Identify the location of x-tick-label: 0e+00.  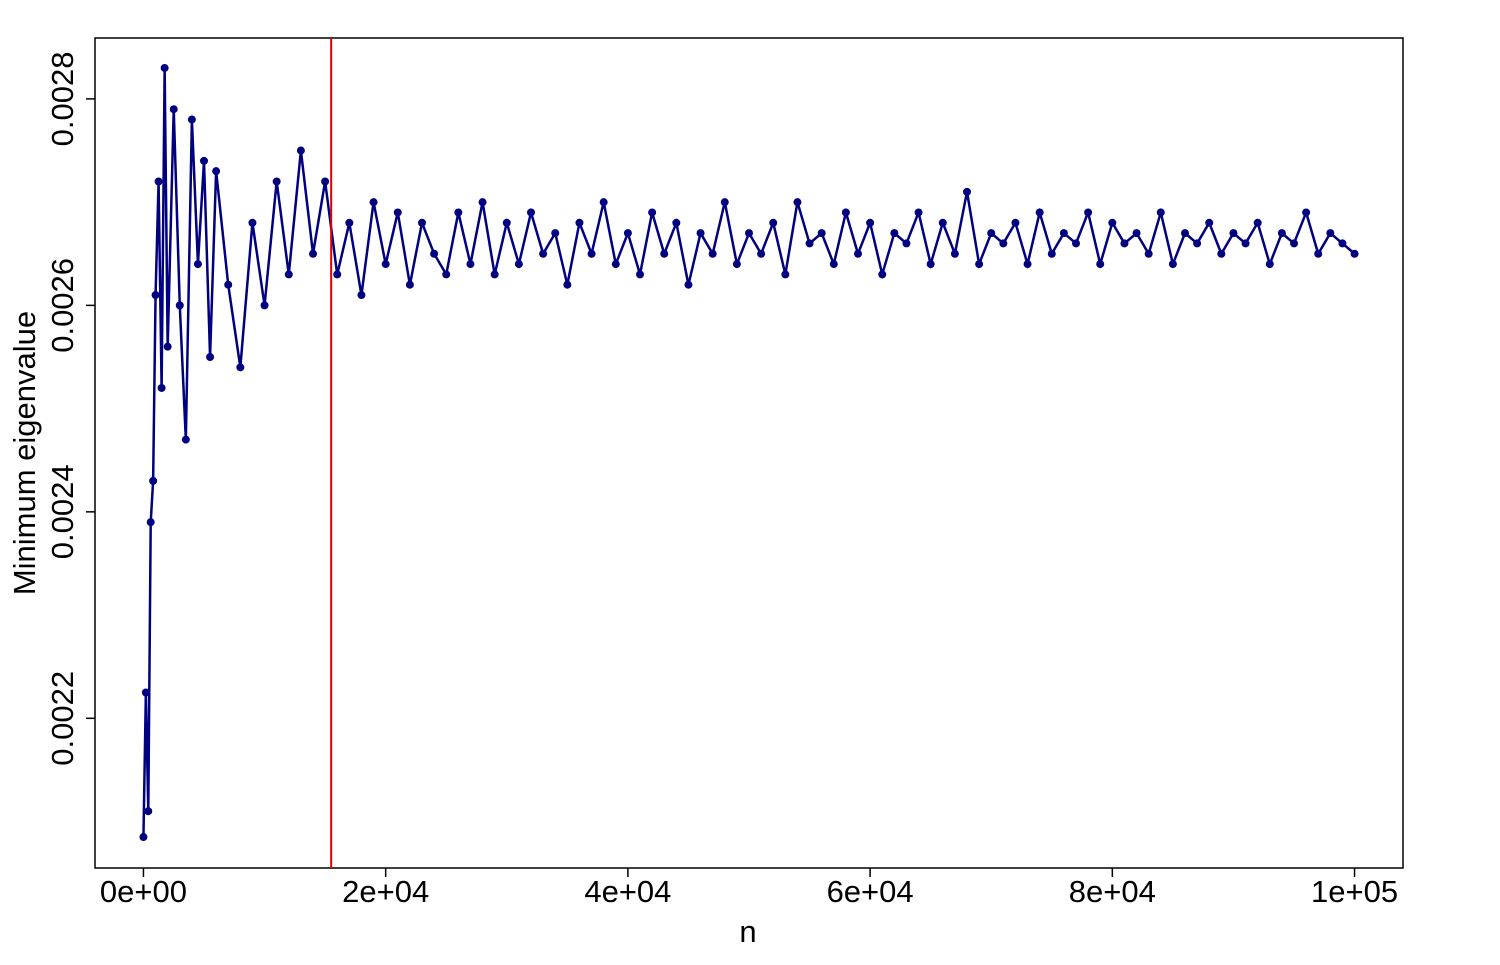
(143, 891).